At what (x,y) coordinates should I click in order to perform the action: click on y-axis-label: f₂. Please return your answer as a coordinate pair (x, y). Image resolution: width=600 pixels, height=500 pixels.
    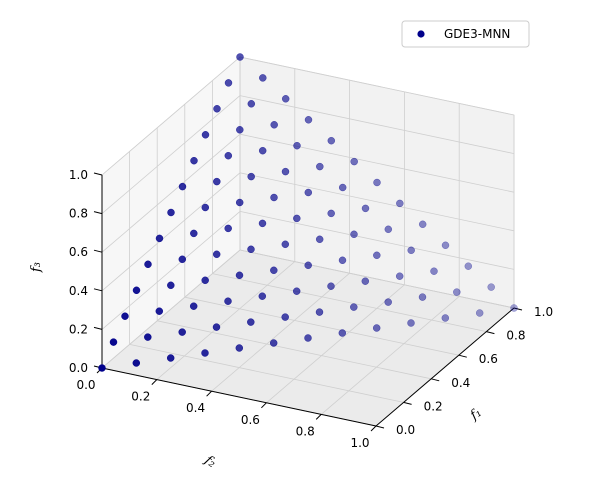
    Looking at the image, I should click on (210, 461).